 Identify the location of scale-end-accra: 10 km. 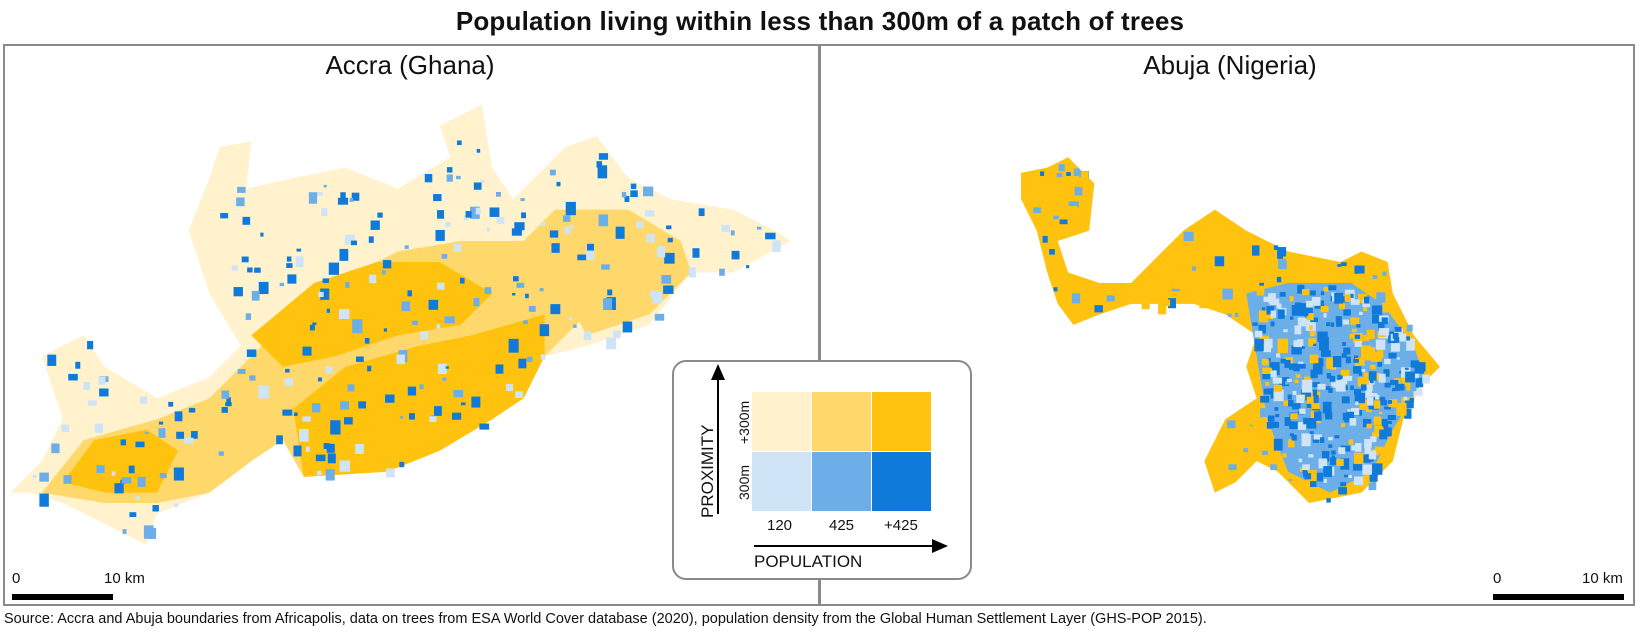
(124, 578).